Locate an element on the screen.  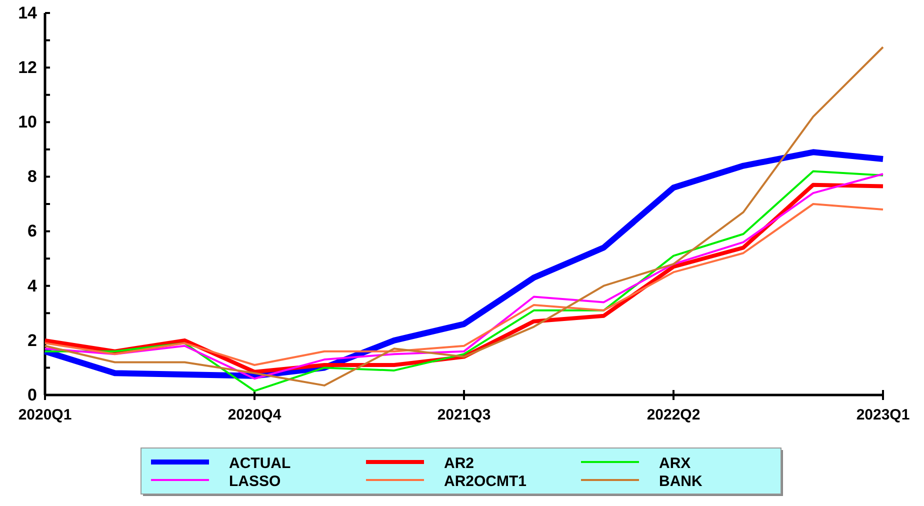
x-tick-label: 2021Q3 is located at coordinates (464, 415).